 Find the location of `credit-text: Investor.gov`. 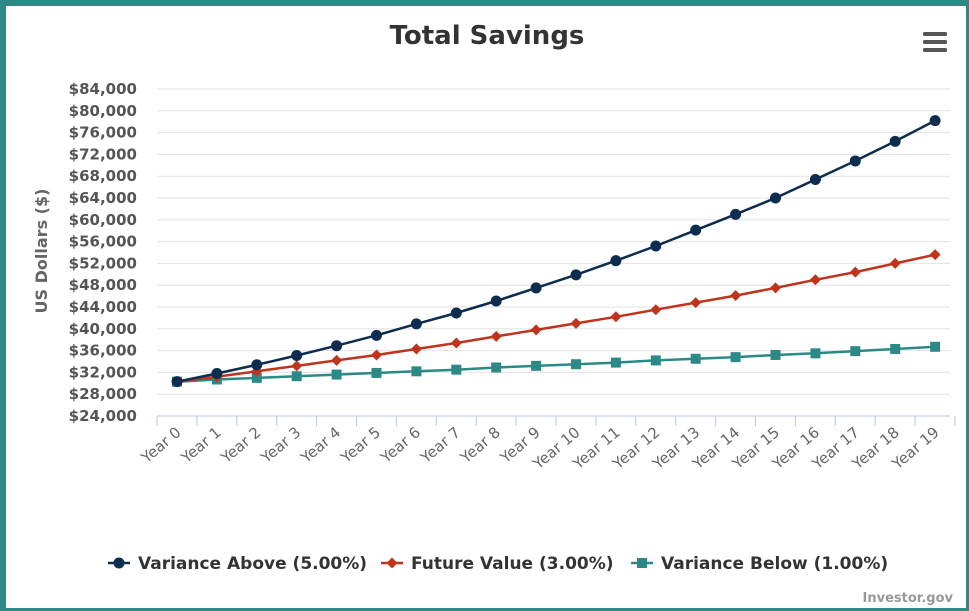

credit-text: Investor.gov is located at coordinates (908, 598).